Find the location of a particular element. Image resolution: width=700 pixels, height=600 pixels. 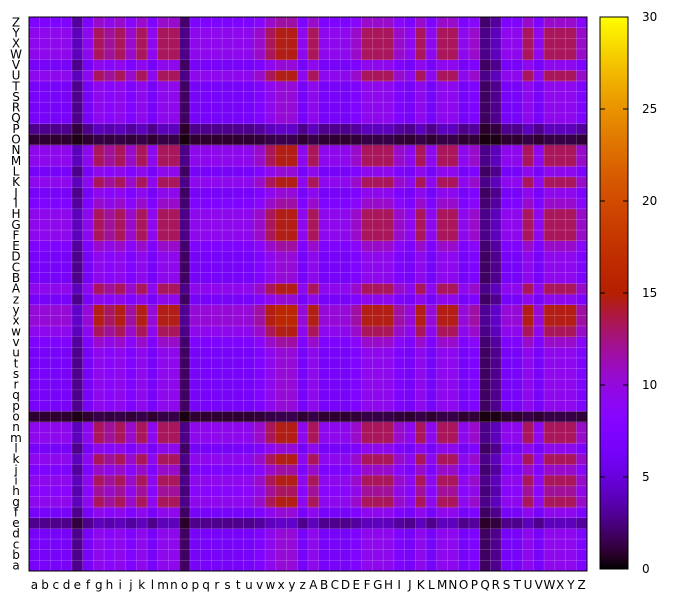

x-tick-label: S is located at coordinates (507, 585).